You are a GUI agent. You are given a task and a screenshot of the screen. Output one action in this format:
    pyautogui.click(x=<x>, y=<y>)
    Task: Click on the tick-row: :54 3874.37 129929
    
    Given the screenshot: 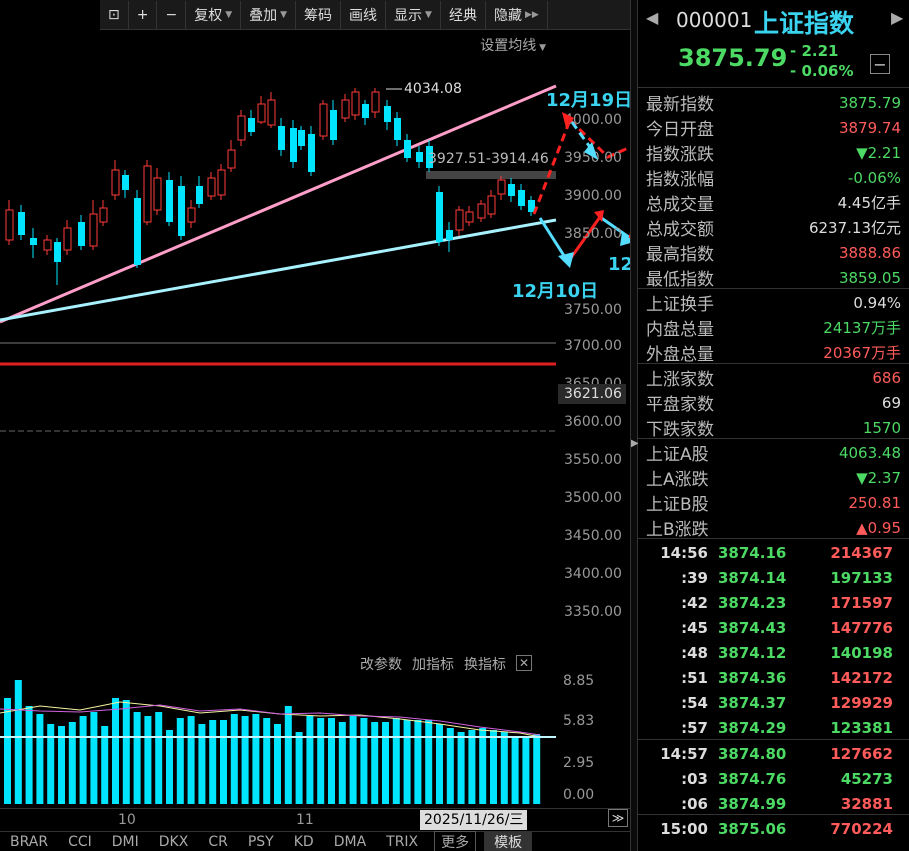 What is the action you would take?
    pyautogui.click(x=773, y=702)
    